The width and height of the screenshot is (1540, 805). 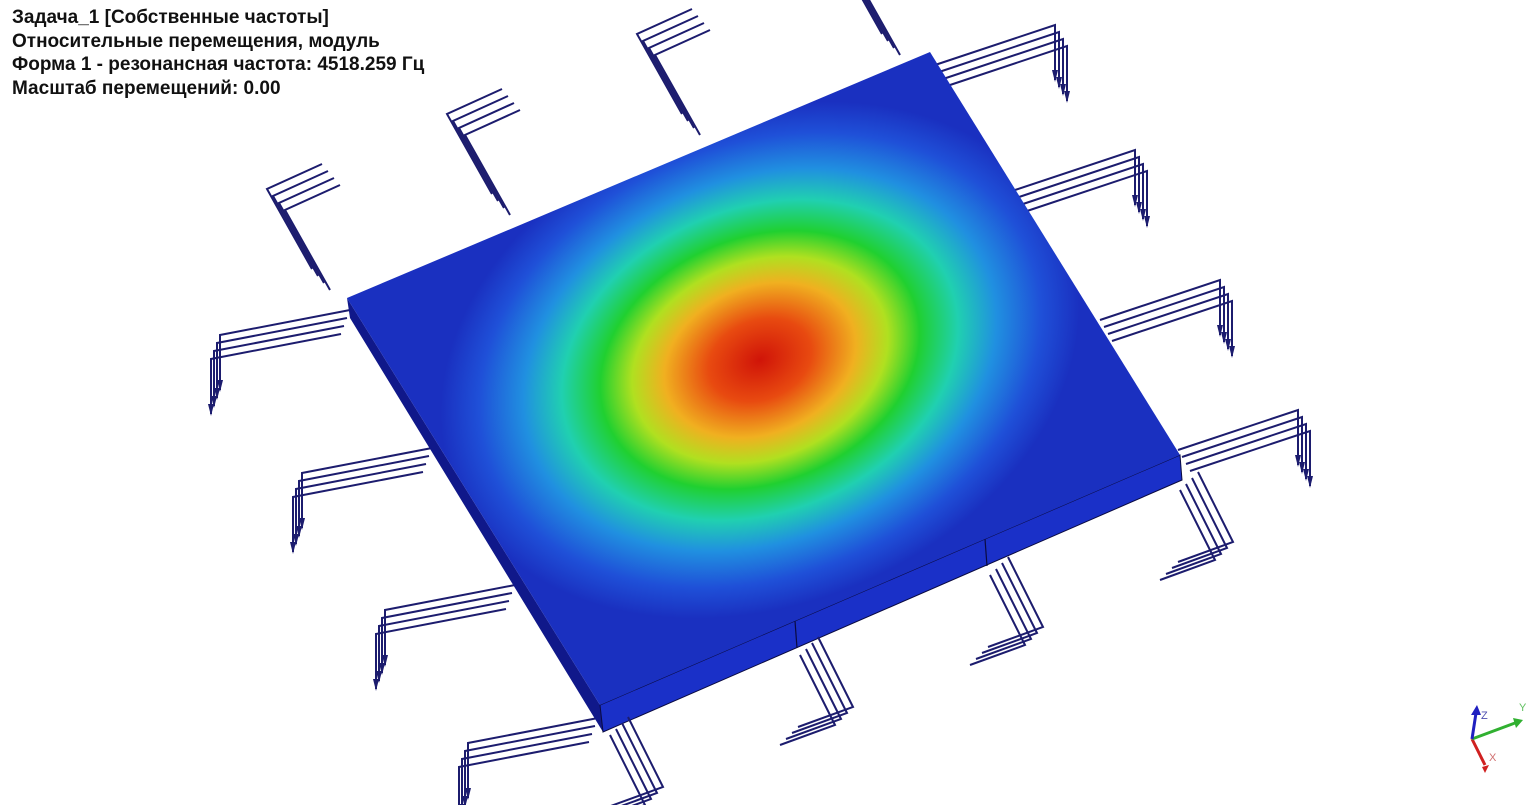 What do you see at coordinates (196, 41) in the screenshot?
I see `result-type-label: Относительные перемещения, модуль` at bounding box center [196, 41].